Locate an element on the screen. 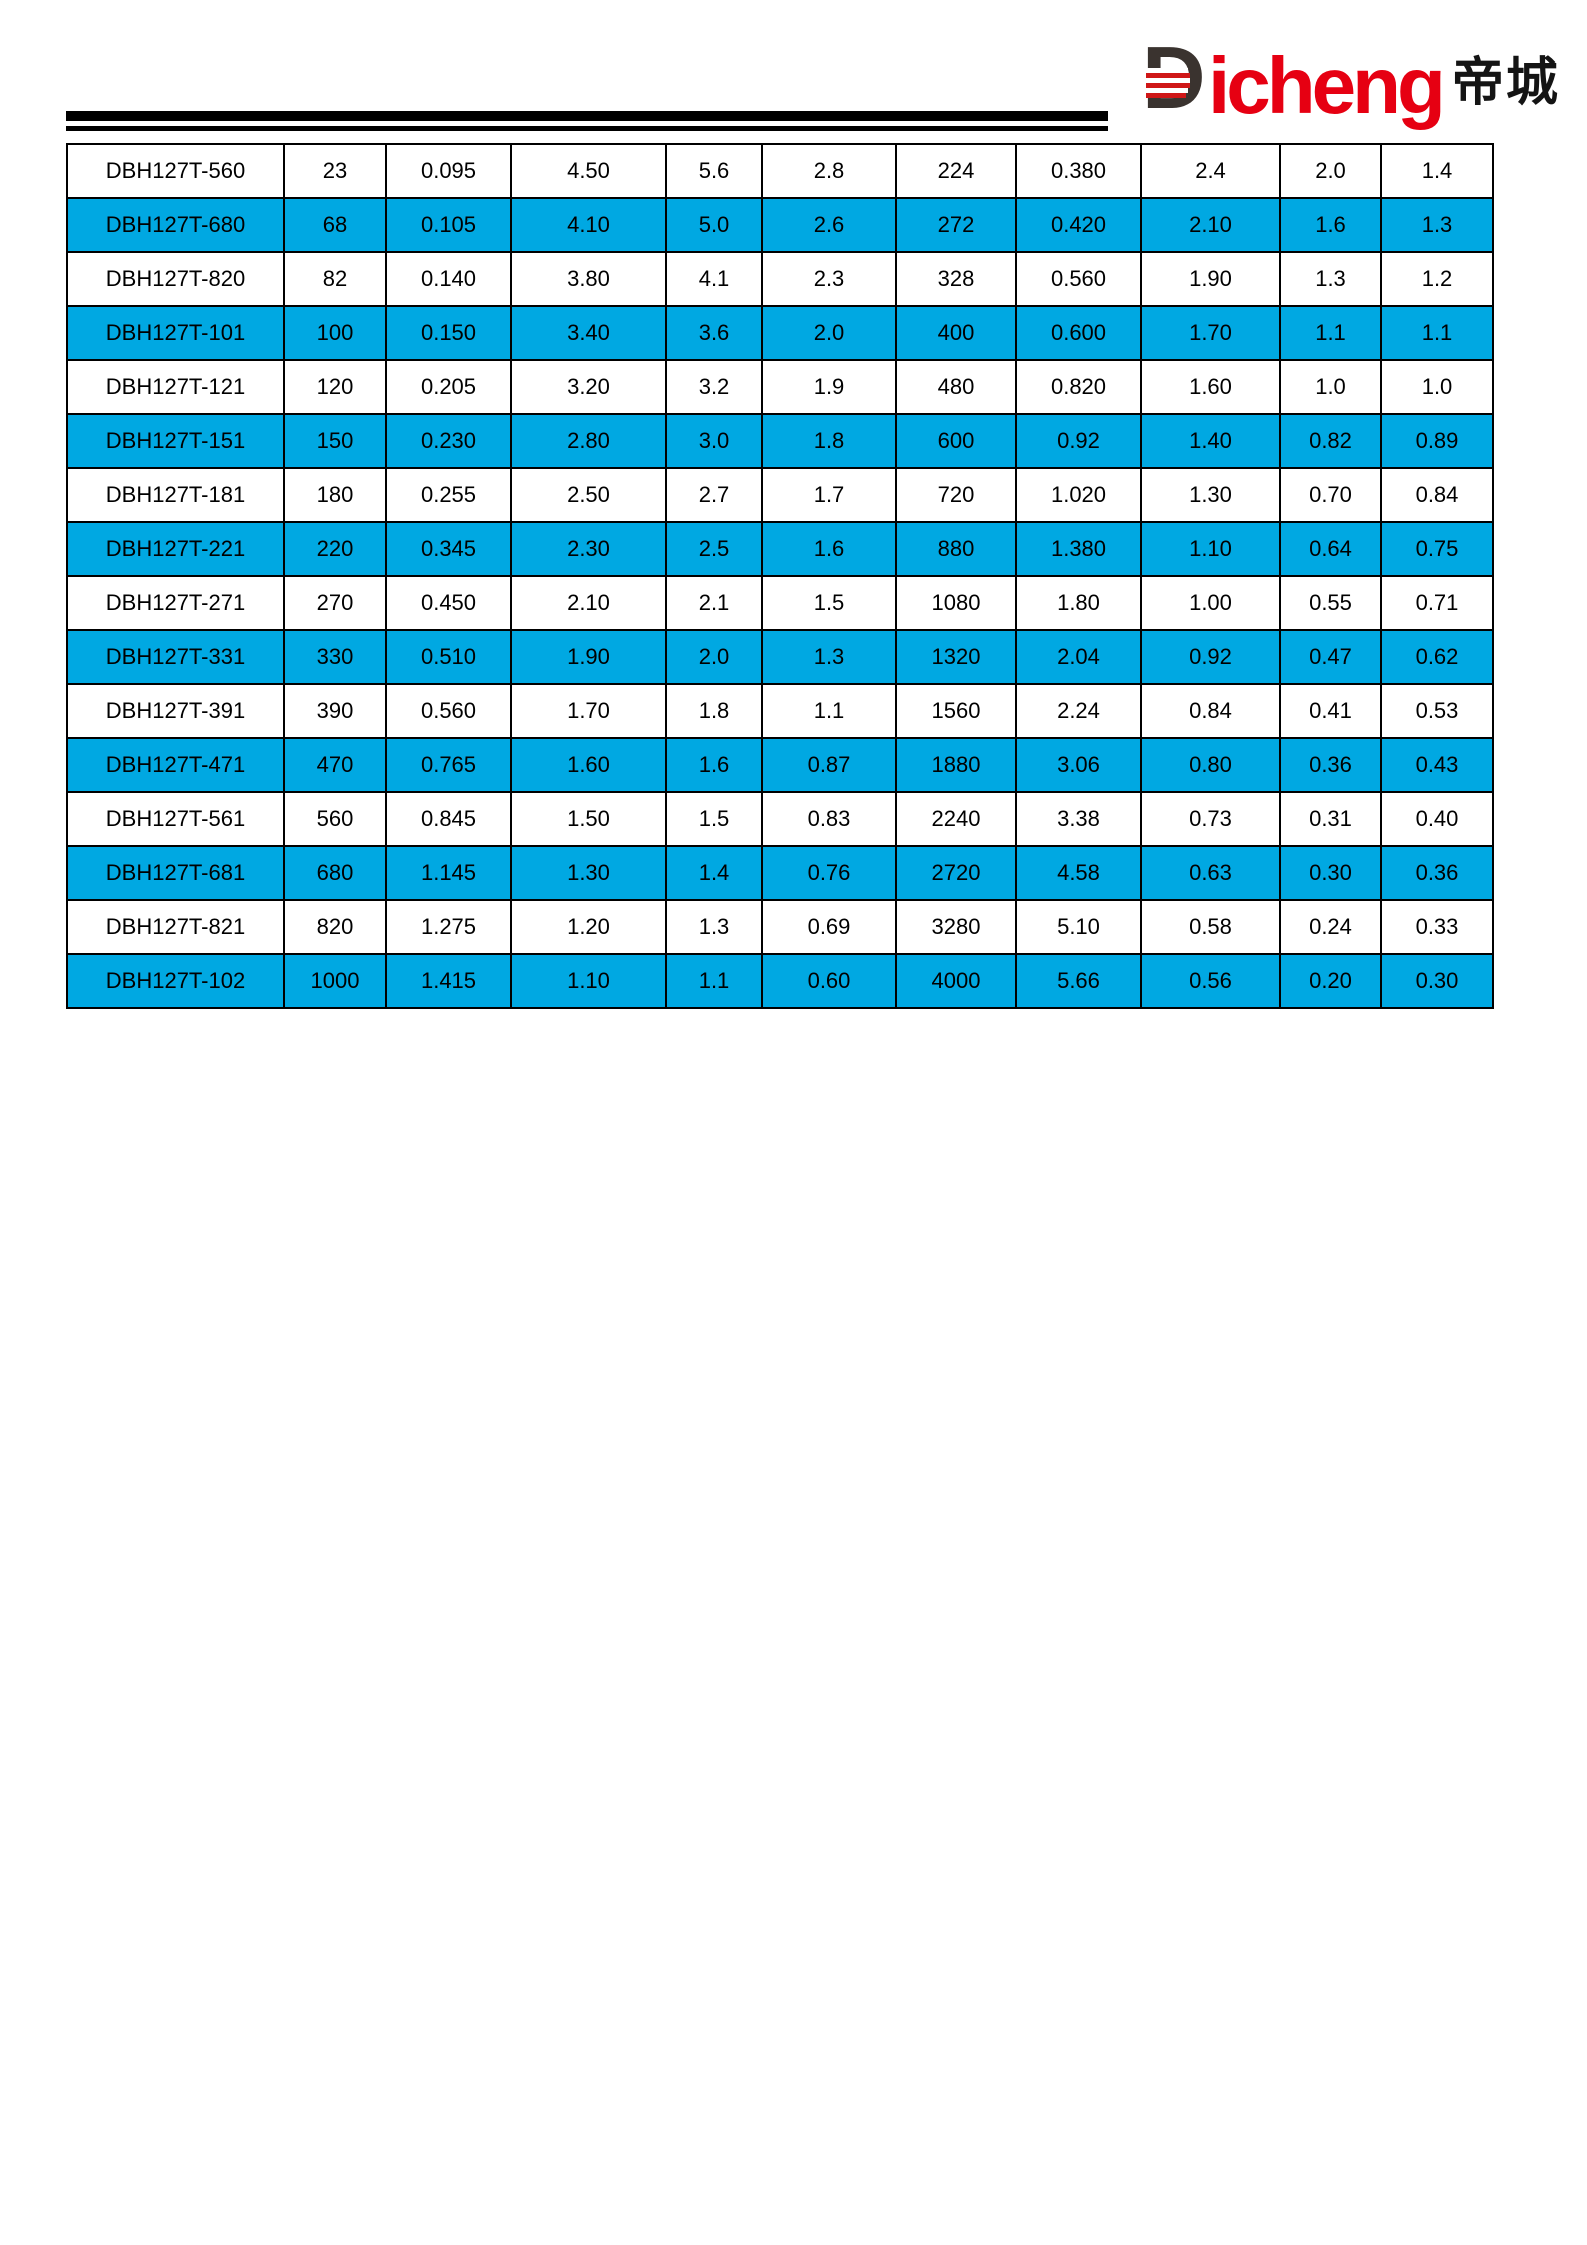 The height and width of the screenshot is (2245, 1587). value-cell: 220 is located at coordinates (335, 549).